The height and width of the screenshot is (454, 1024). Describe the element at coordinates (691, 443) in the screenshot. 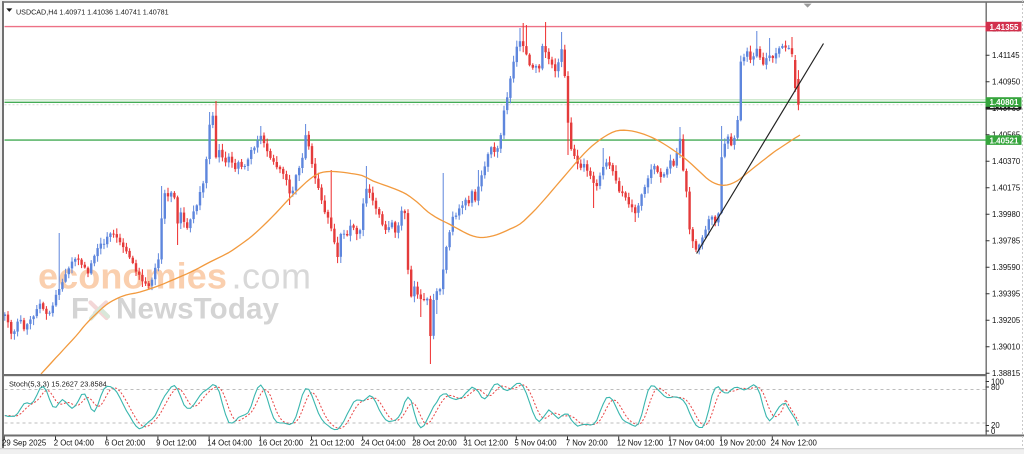

I see `svg-text: 17 Nov 04:00` at that location.